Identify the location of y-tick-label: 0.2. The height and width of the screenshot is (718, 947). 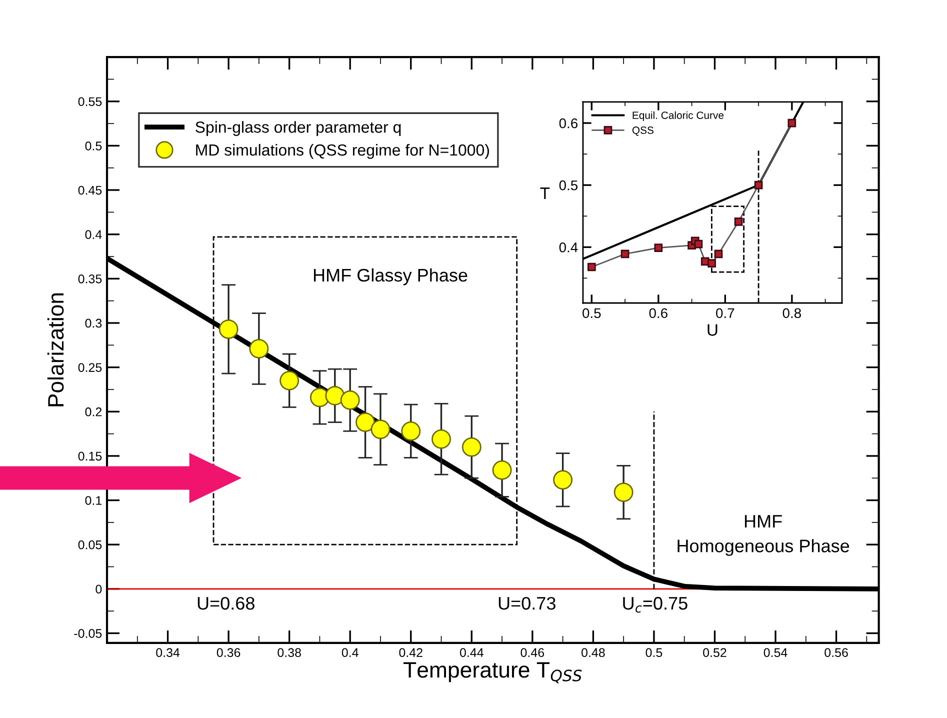
(93, 411).